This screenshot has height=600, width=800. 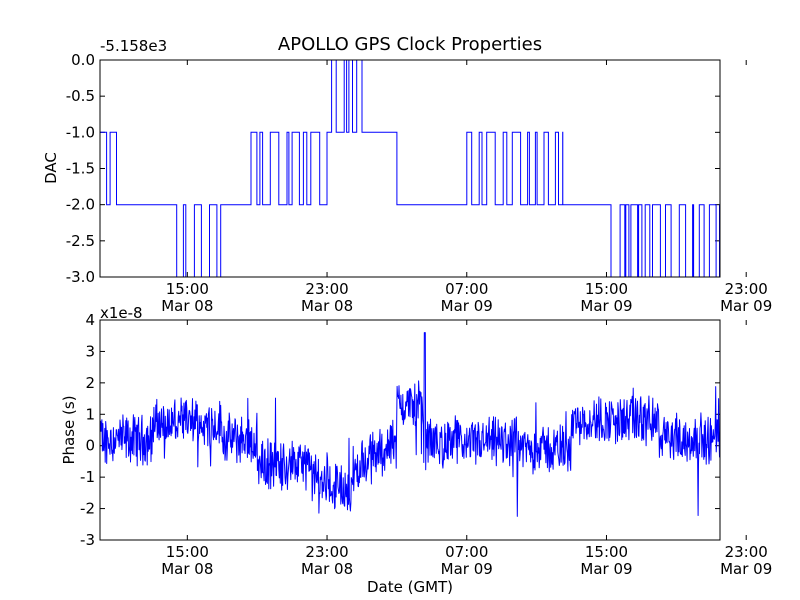 What do you see at coordinates (133, 46) in the screenshot?
I see `dac-offset-label: -5.158e3` at bounding box center [133, 46].